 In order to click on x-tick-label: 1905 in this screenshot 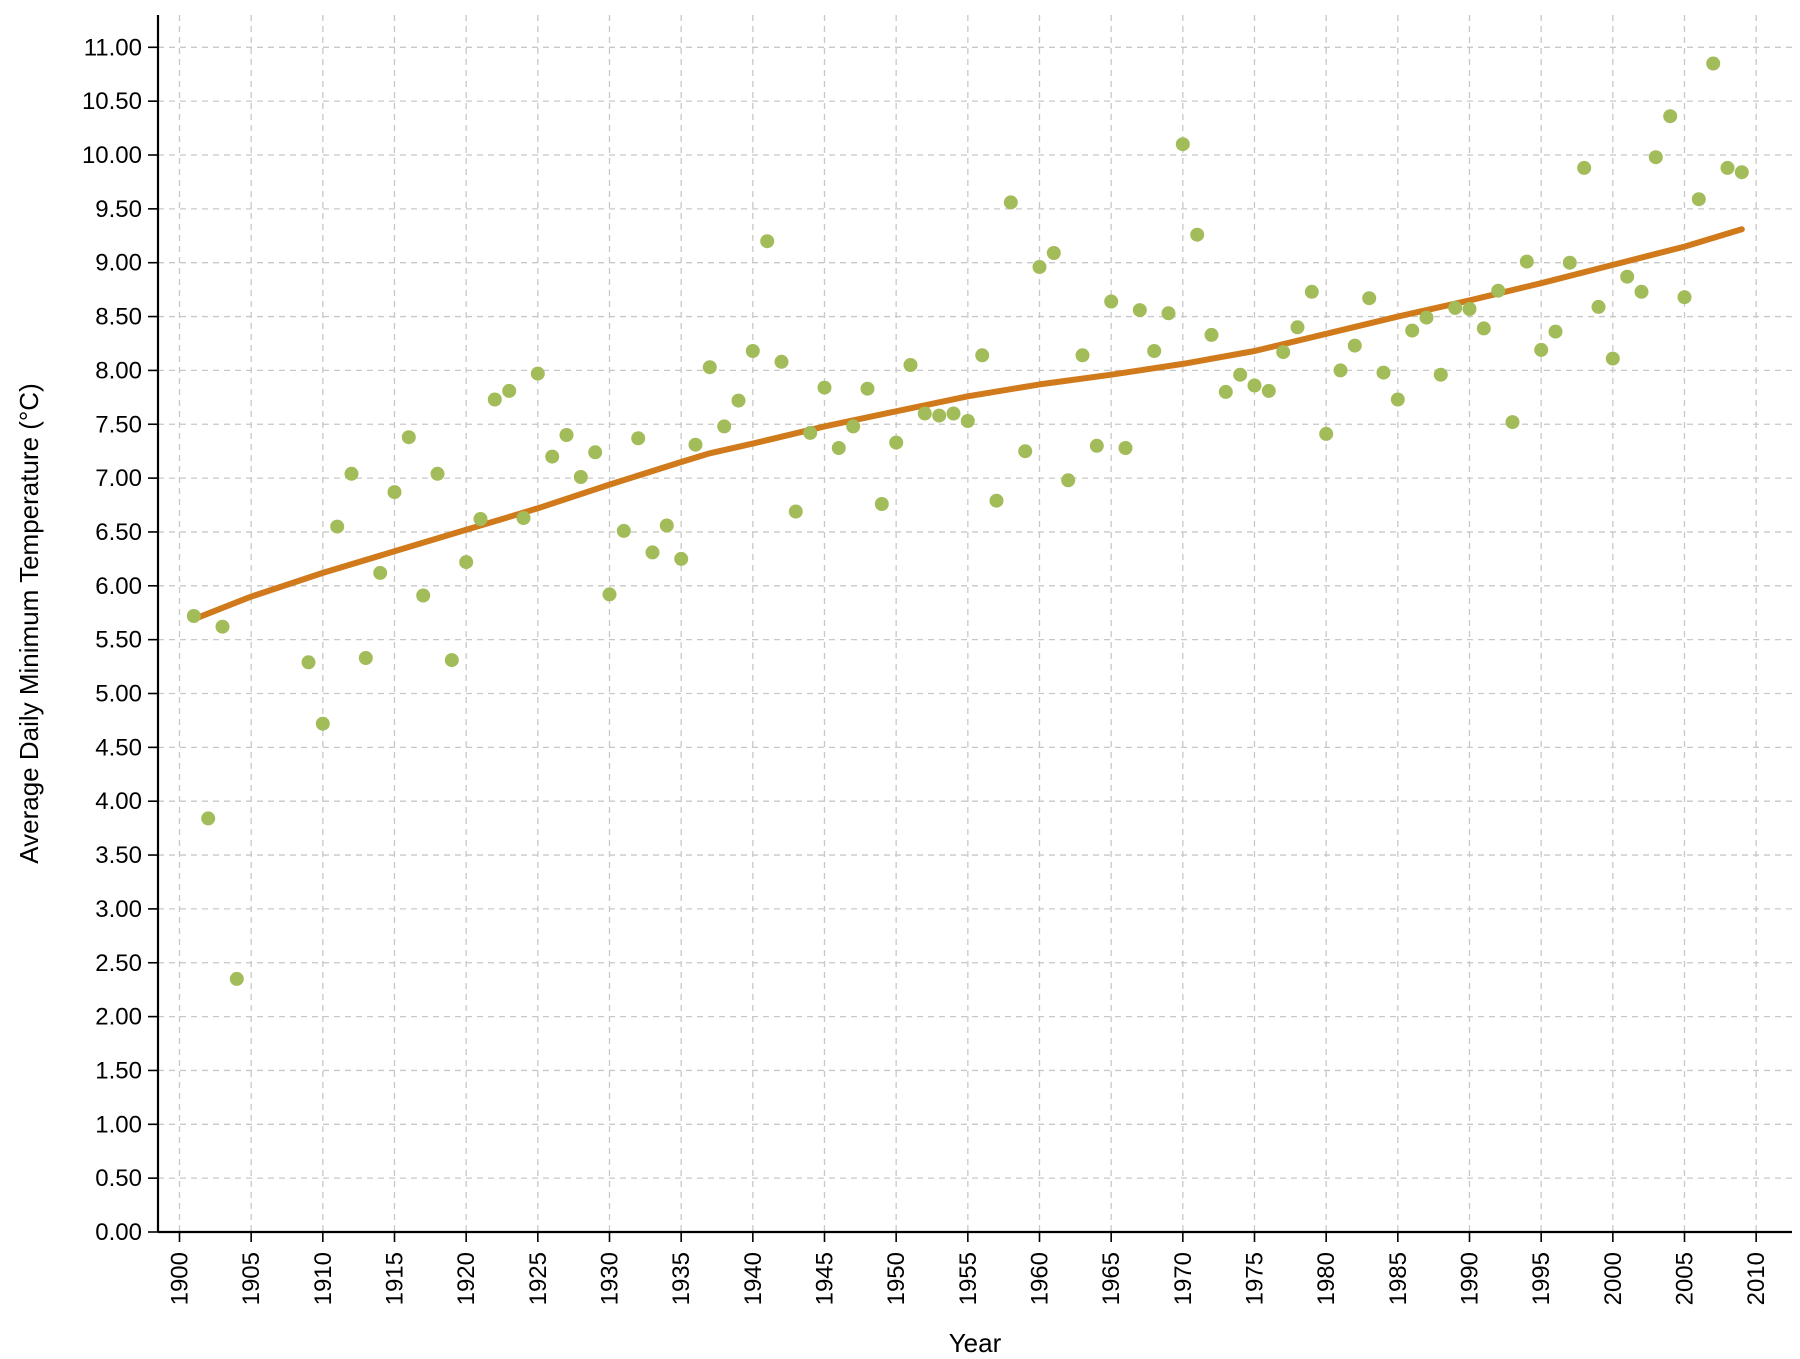, I will do `click(251, 1278)`.